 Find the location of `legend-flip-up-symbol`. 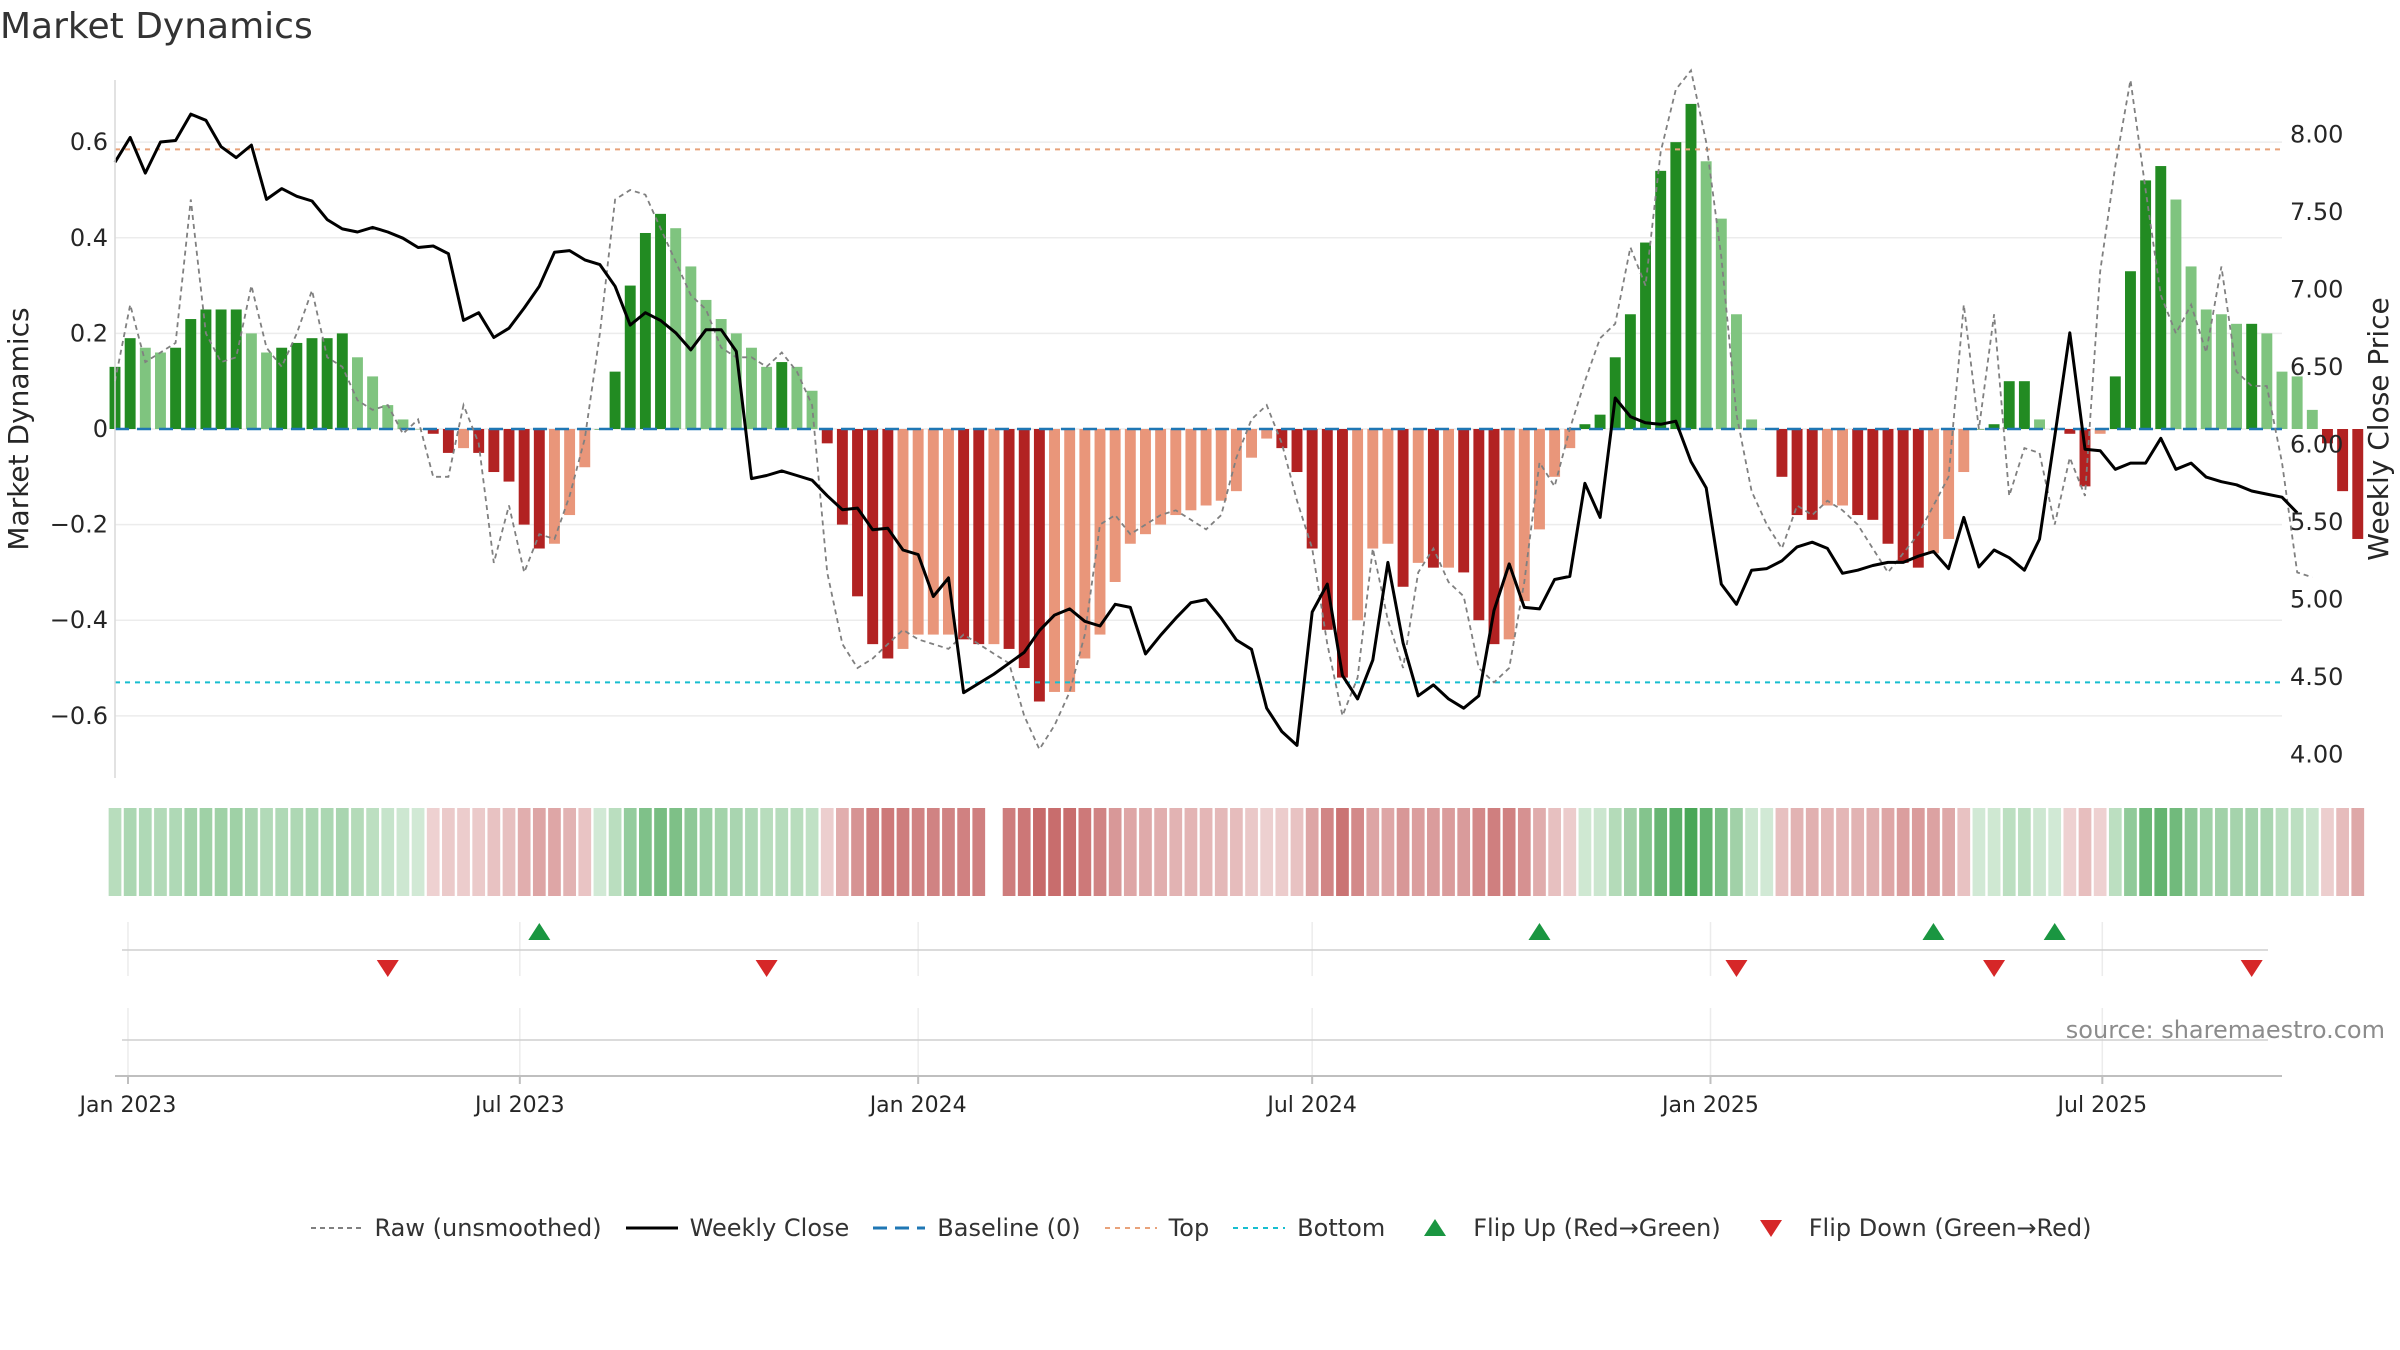

legend-flip-up-symbol is located at coordinates (1435, 1227).